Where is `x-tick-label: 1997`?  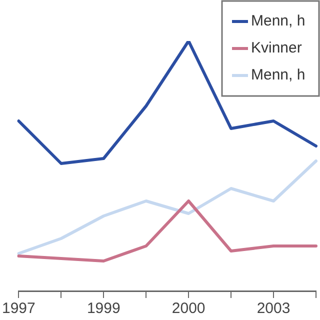
x-tick-label: 1997 is located at coordinates (19, 309).